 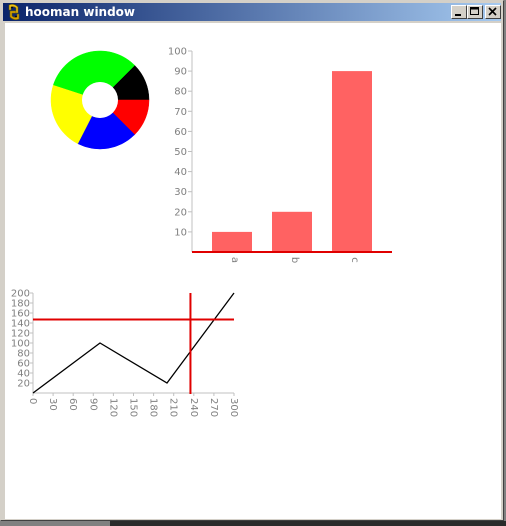 I want to click on line-x-tick-label: 180, so click(x=153, y=407).